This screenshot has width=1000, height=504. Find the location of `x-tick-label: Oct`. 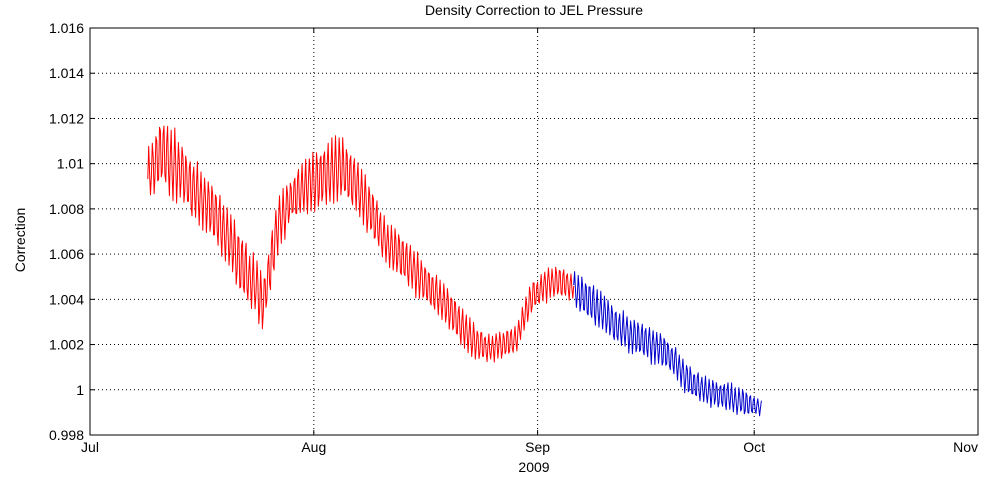

x-tick-label: Oct is located at coordinates (754, 447).